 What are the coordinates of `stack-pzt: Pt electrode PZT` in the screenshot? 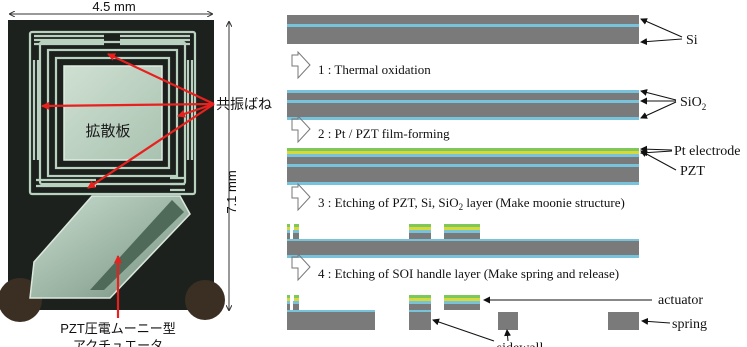 It's located at (513, 164).